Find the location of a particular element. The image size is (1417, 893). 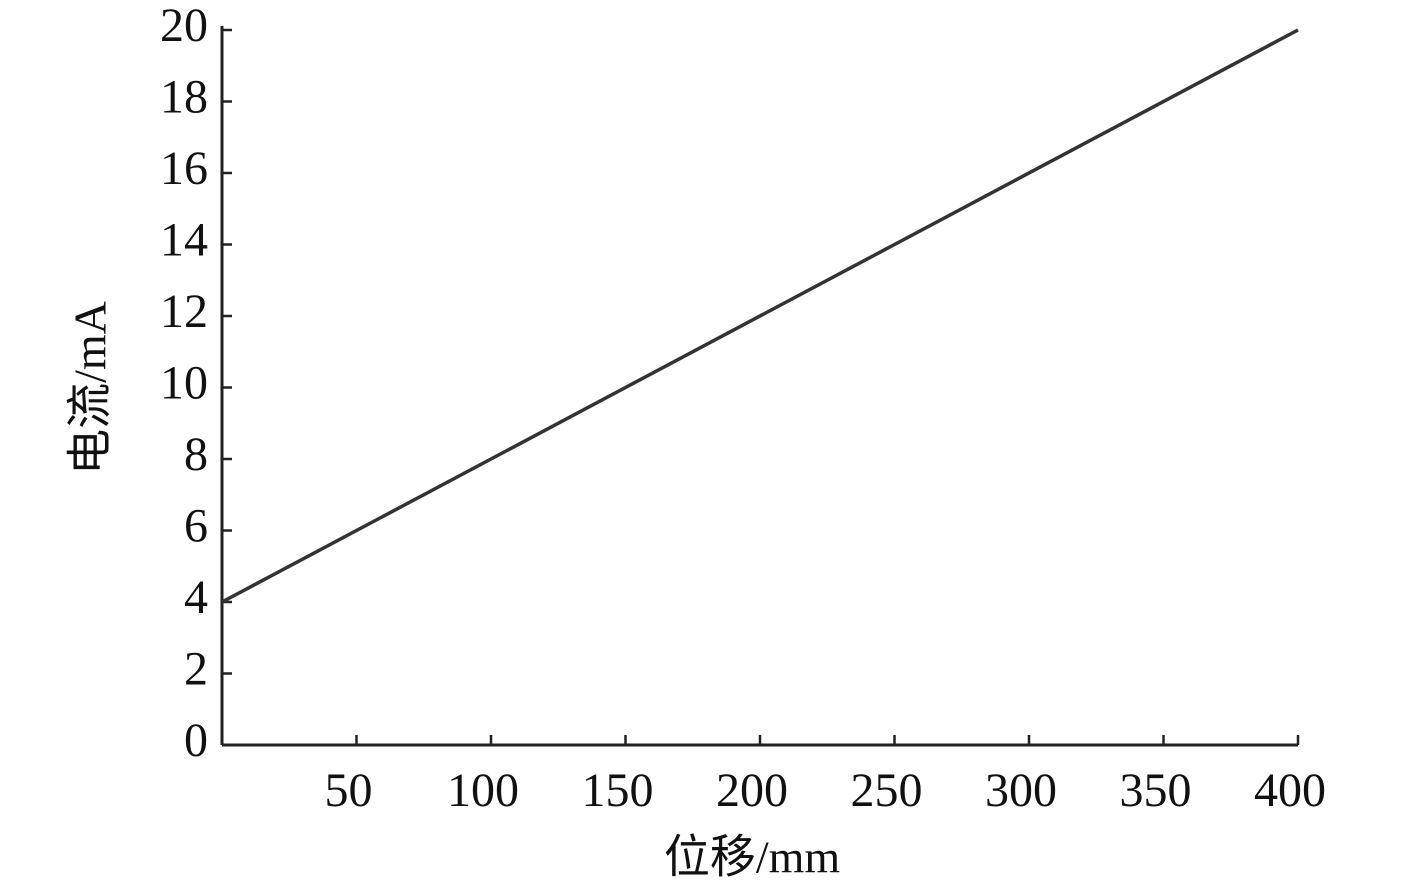

y-tick-label: 0 is located at coordinates (196, 740).